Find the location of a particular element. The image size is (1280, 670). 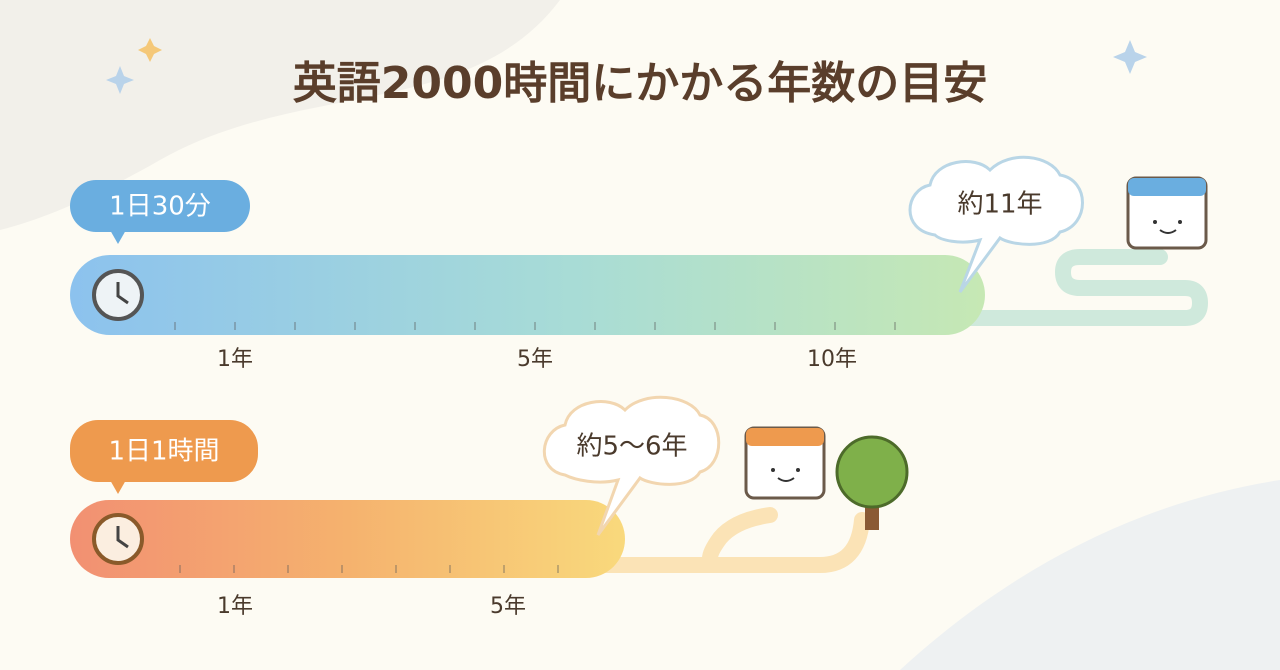

row-label: 1日30分 is located at coordinates (160, 207).